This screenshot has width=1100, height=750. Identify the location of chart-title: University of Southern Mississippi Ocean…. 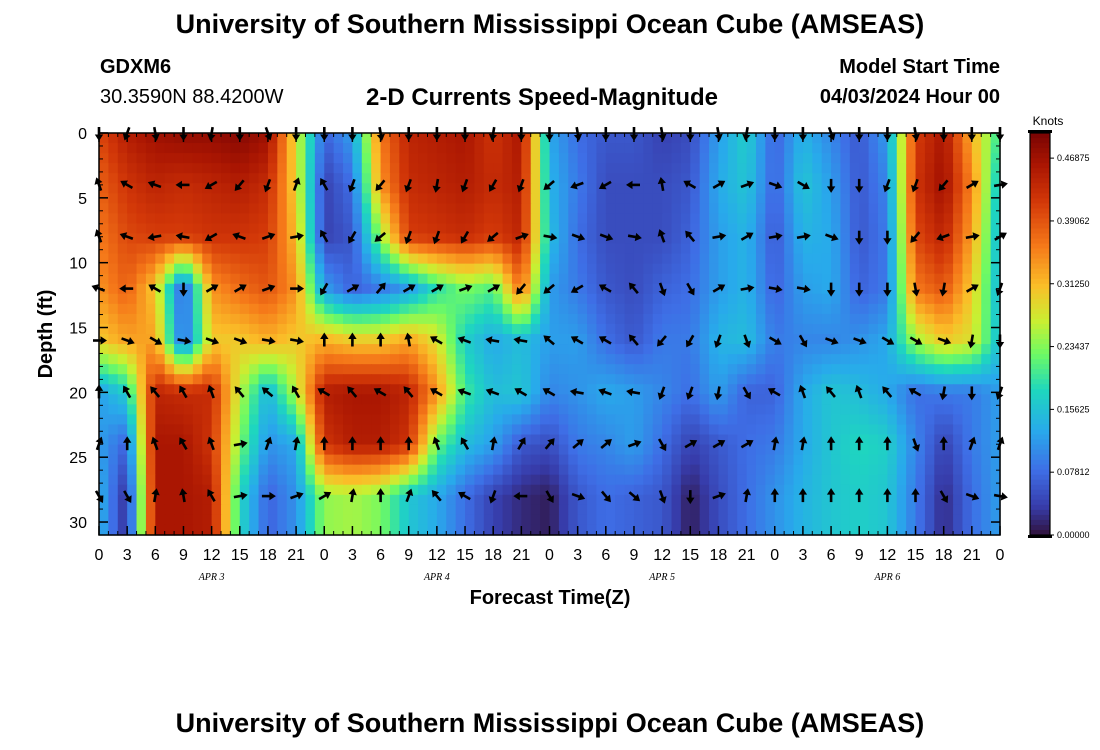
(550, 24).